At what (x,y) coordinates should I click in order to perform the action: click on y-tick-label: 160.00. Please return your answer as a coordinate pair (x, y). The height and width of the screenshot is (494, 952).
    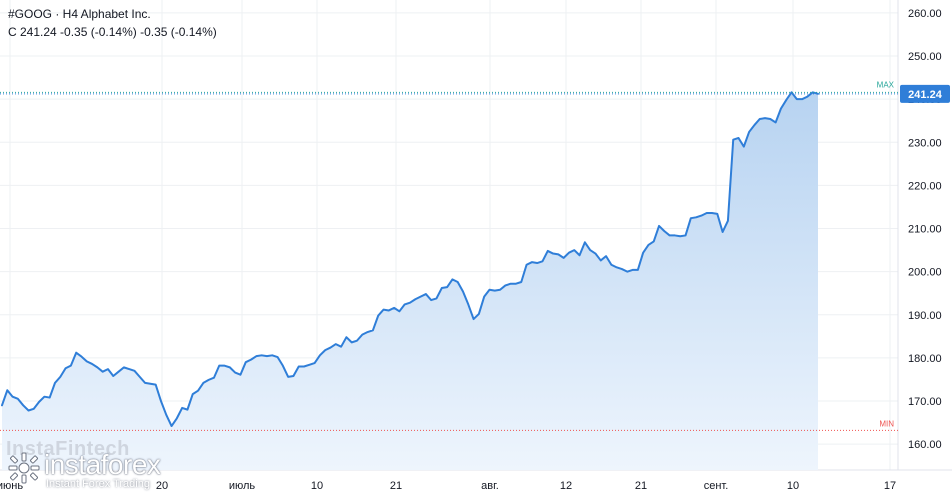
    Looking at the image, I should click on (925, 445).